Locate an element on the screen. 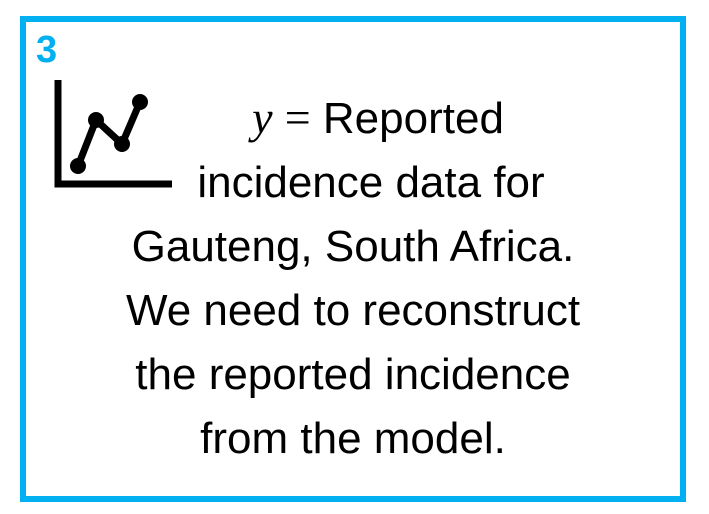  text-line-3: Gauteng, South Africa. is located at coordinates (353, 246).